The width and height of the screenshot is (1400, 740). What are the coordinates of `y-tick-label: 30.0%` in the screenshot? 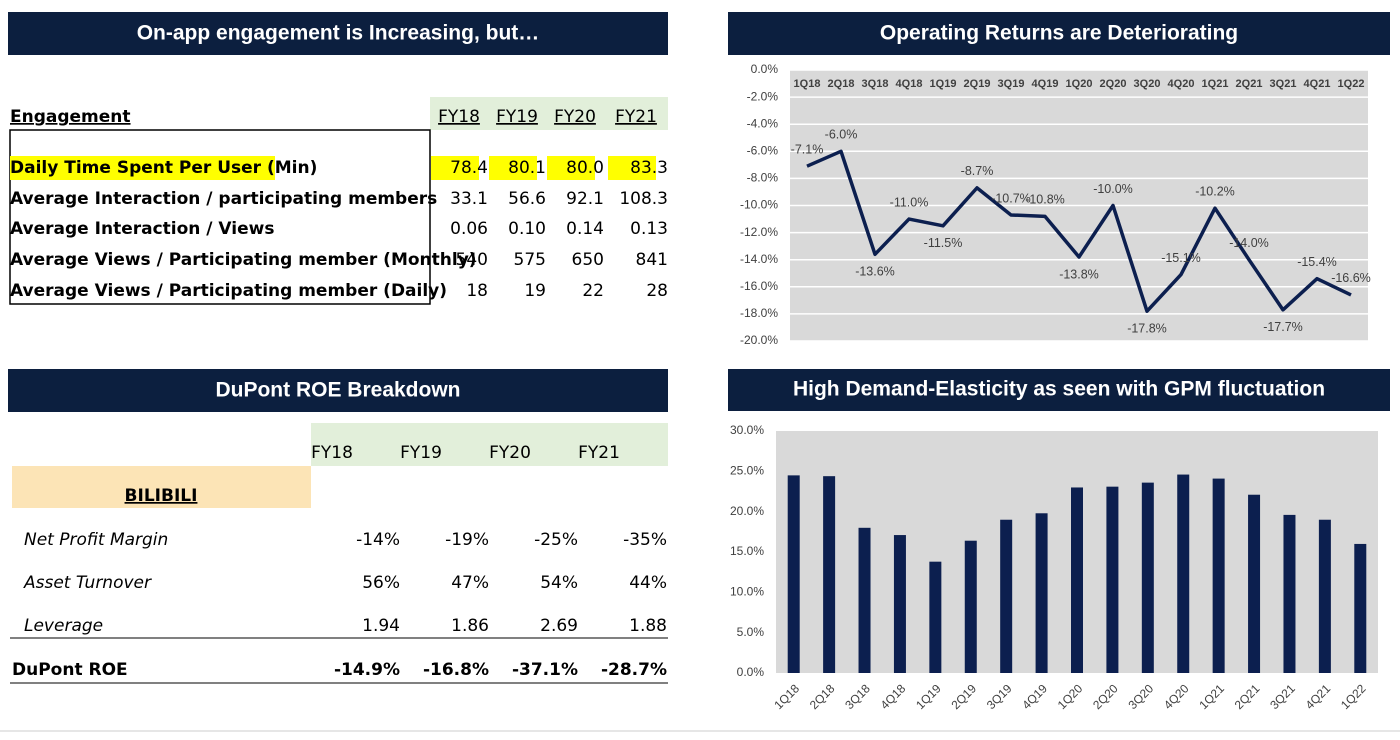 It's located at (747, 430).